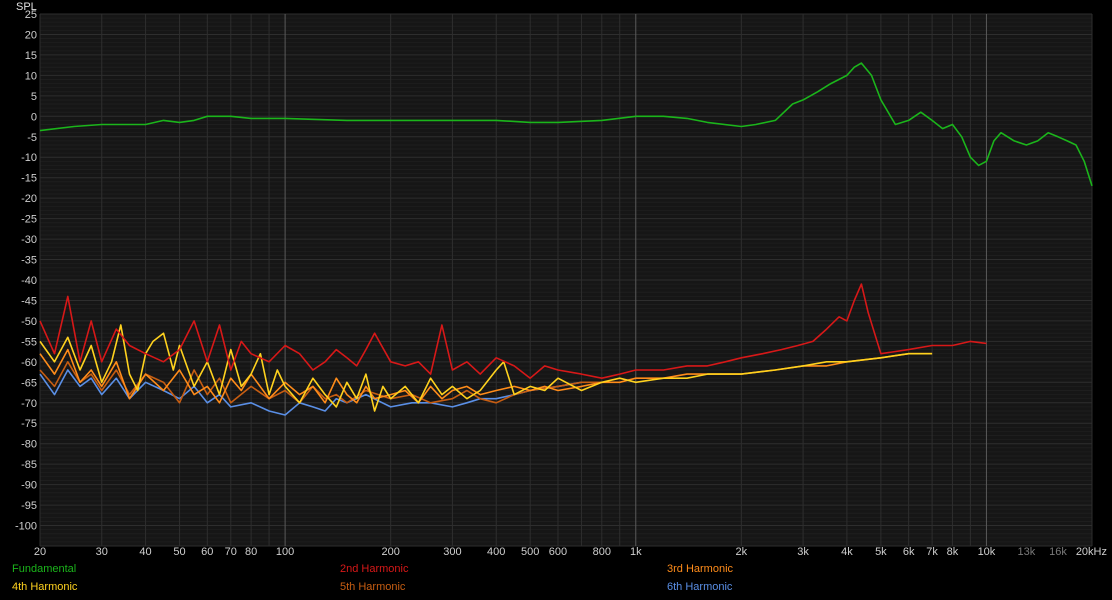 The width and height of the screenshot is (1112, 600). I want to click on y-tick-label: -55, so click(29, 342).